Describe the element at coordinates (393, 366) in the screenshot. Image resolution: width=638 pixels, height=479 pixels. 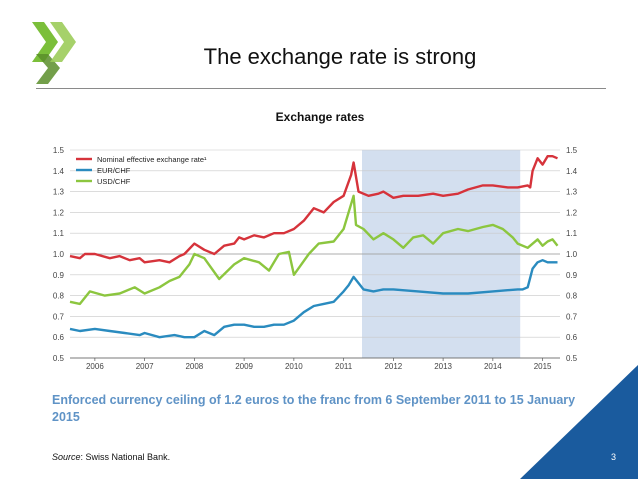
I see `x-tick-label: 2012` at that location.